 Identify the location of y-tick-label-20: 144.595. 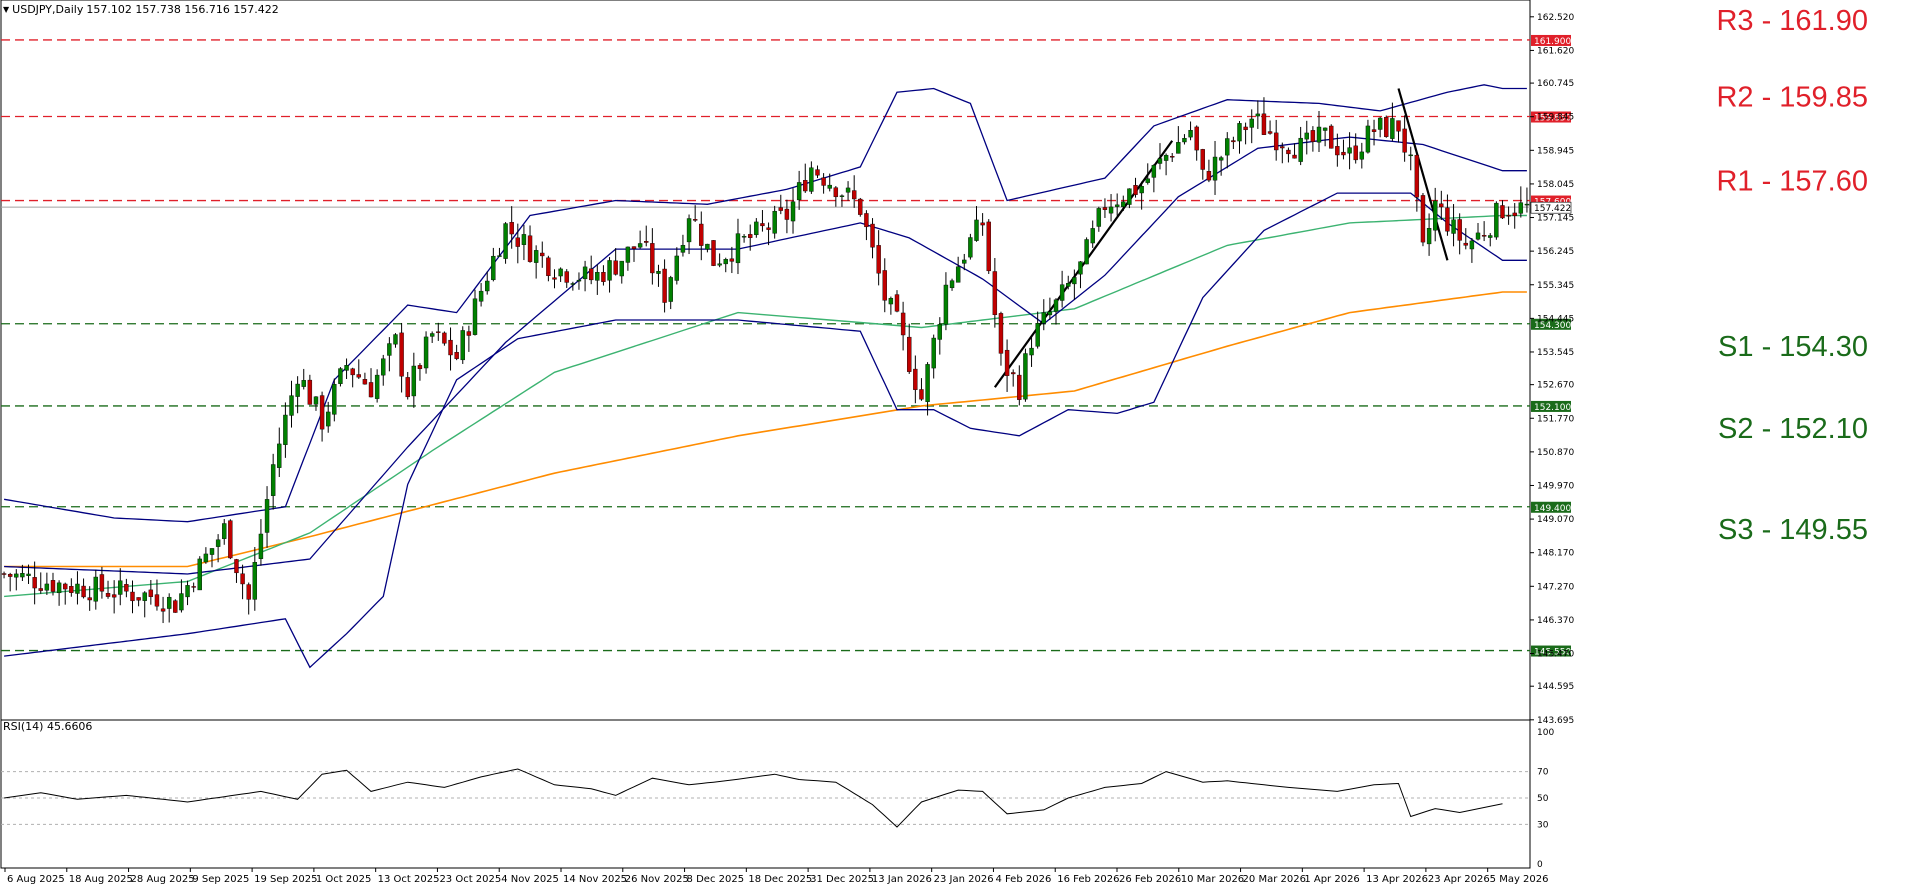
(1555, 687).